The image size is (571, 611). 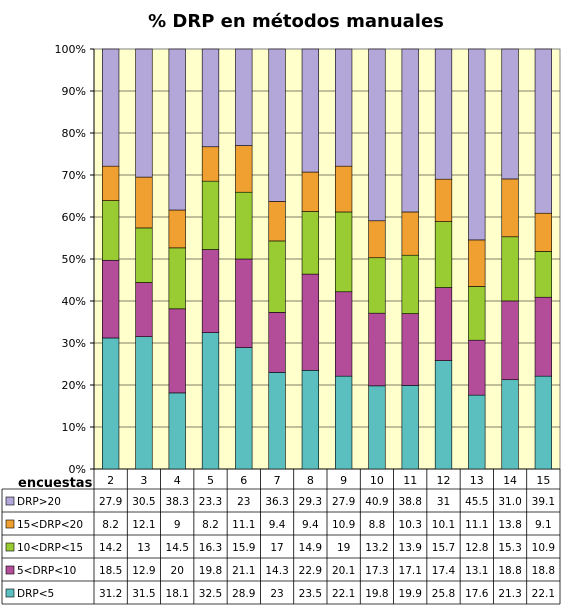 What do you see at coordinates (39, 502) in the screenshot?
I see `table-row-label: DRP>20` at bounding box center [39, 502].